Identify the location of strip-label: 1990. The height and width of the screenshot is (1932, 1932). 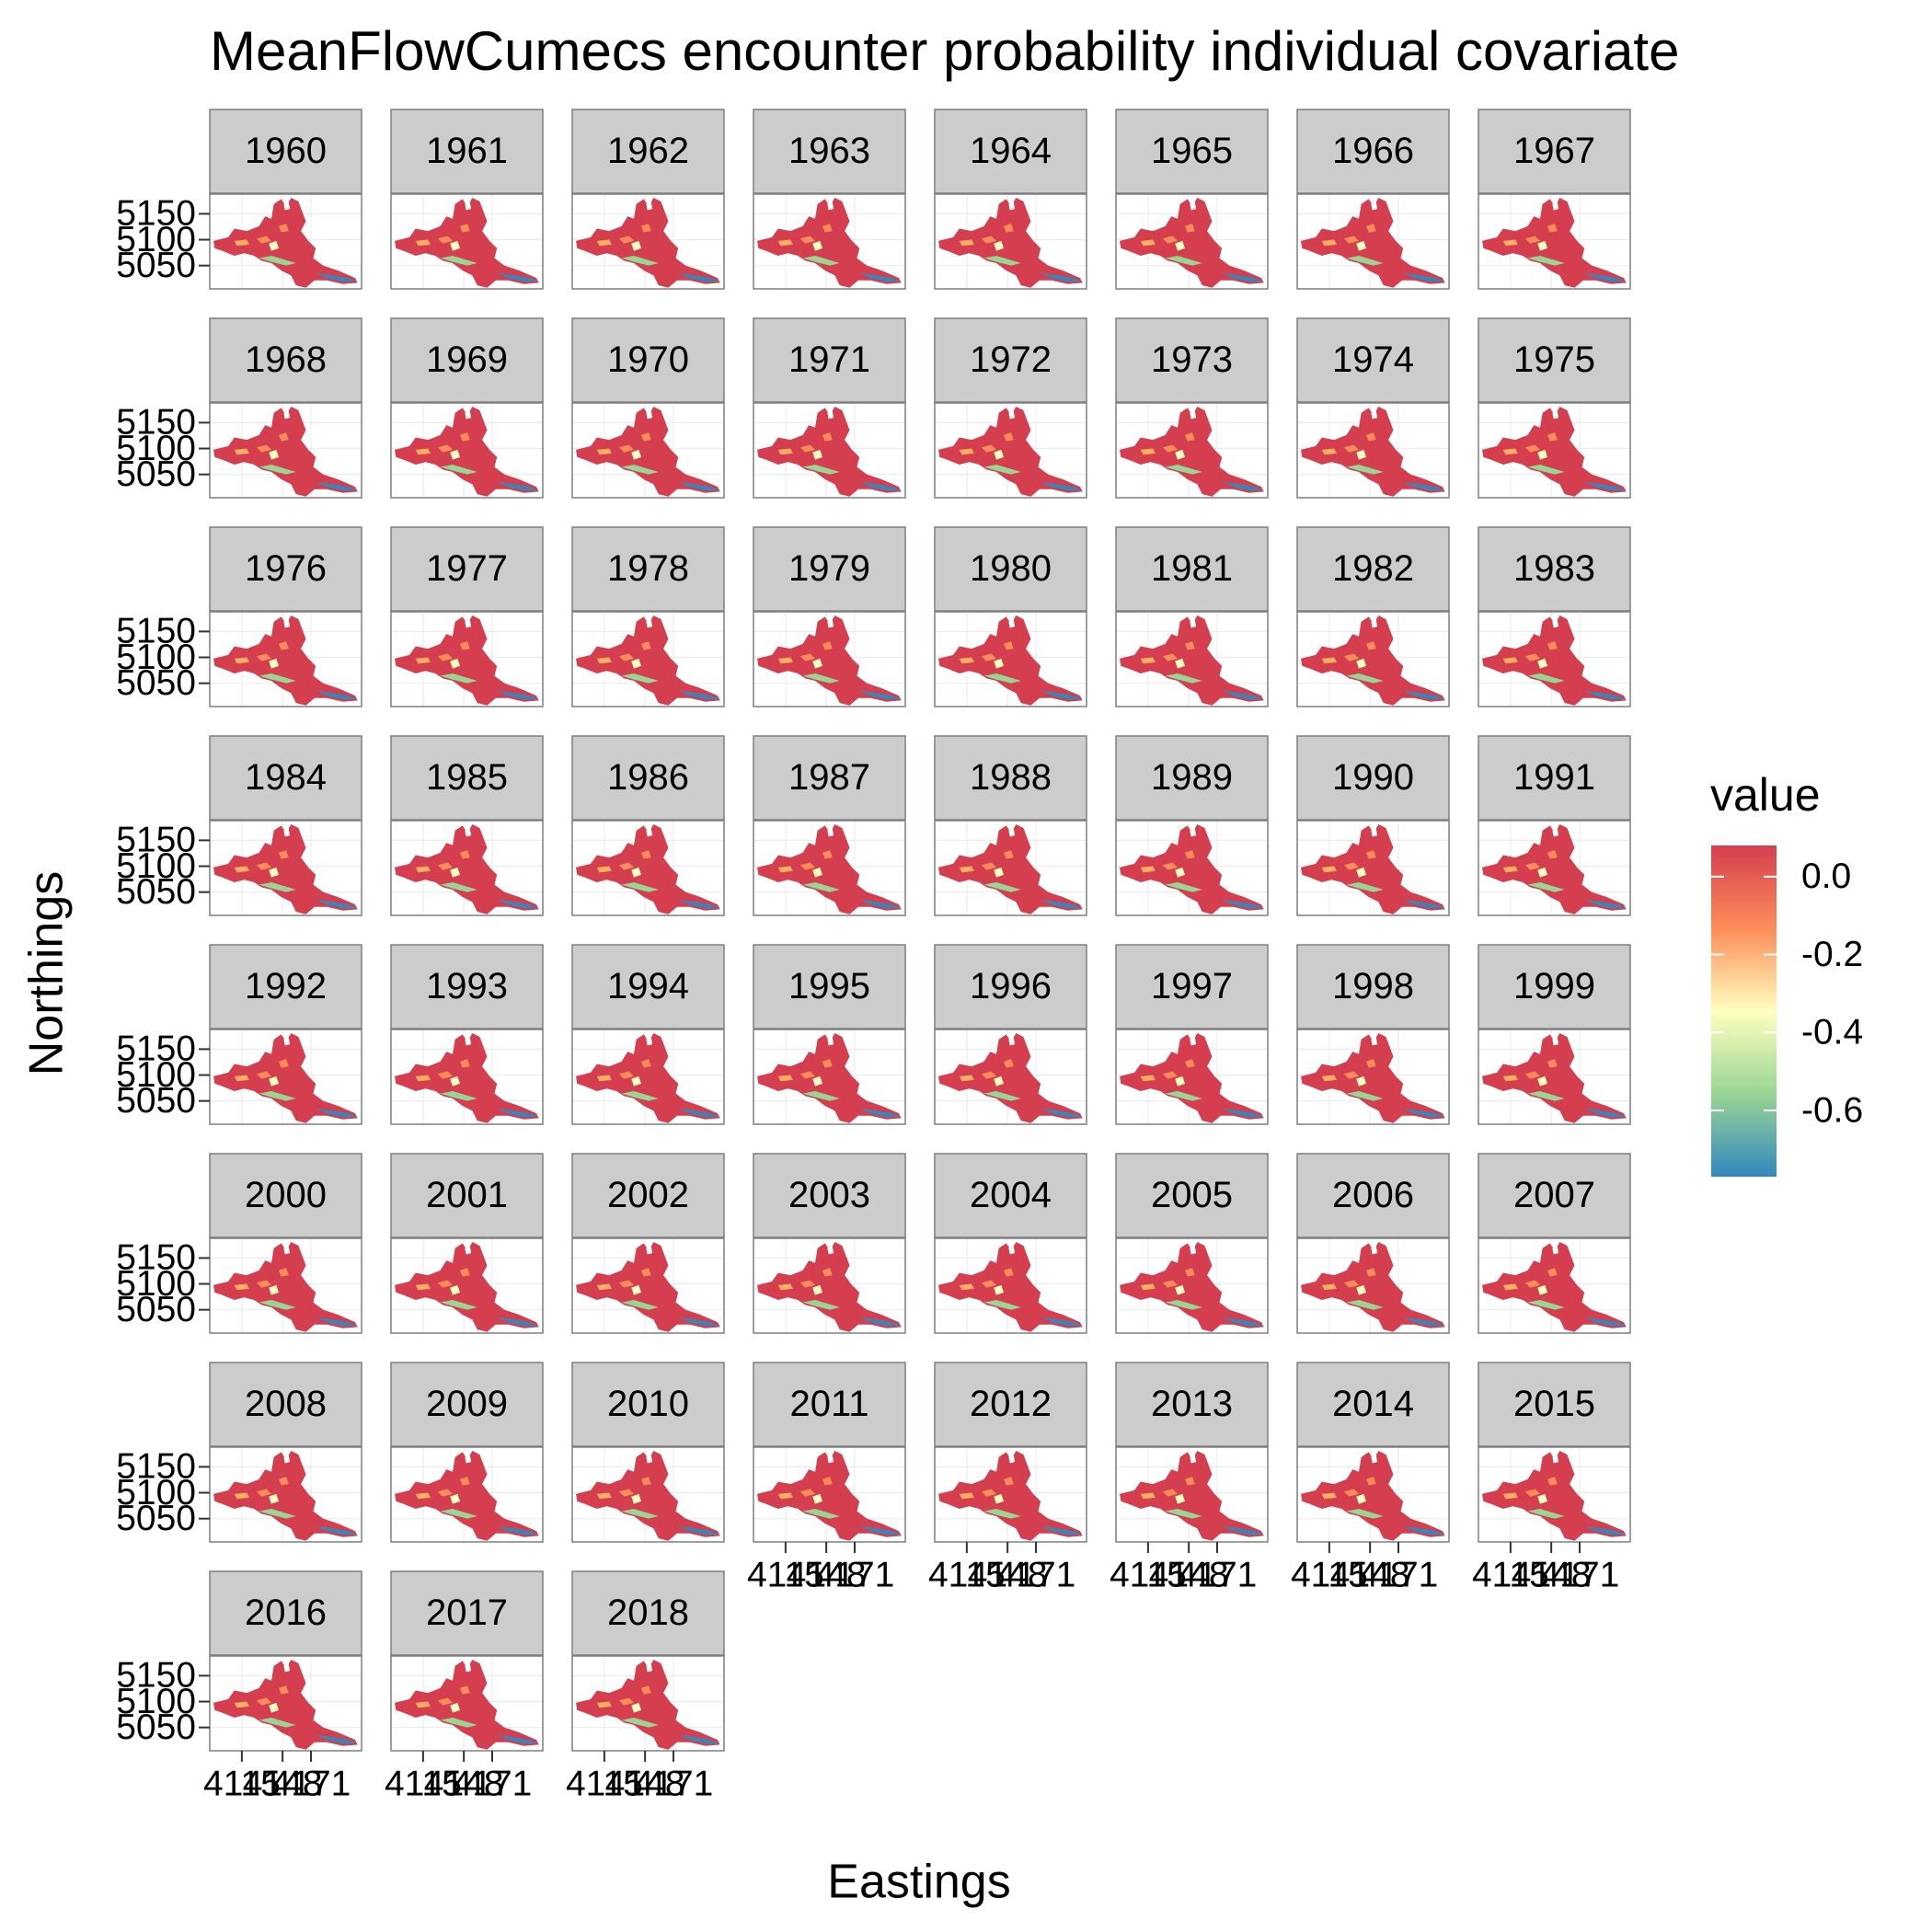
(1373, 777).